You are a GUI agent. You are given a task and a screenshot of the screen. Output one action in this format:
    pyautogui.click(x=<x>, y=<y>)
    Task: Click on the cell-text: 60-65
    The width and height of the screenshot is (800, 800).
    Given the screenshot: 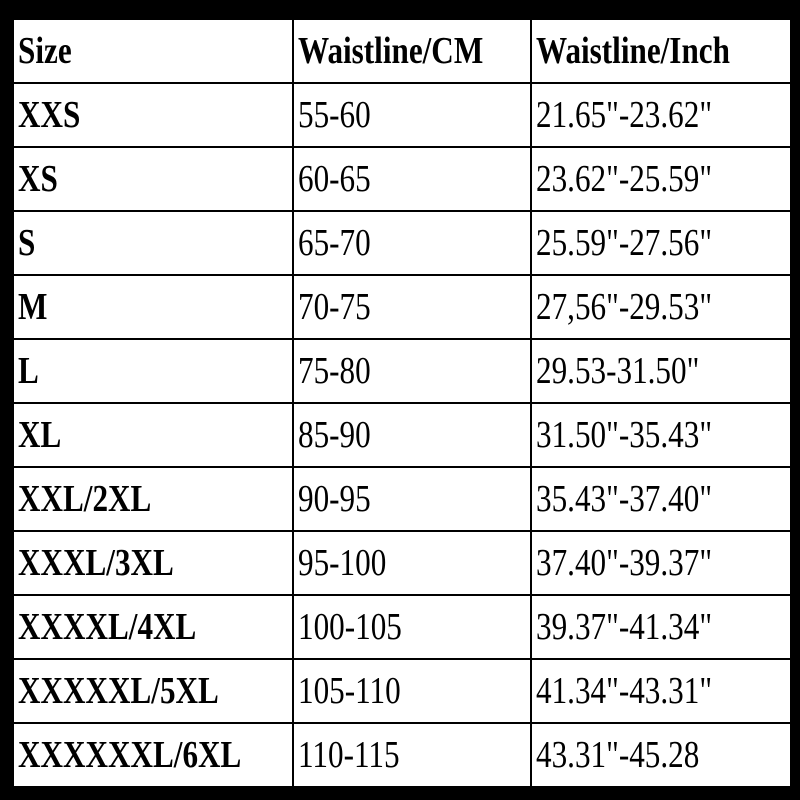 What is the action you would take?
    pyautogui.click(x=334, y=179)
    